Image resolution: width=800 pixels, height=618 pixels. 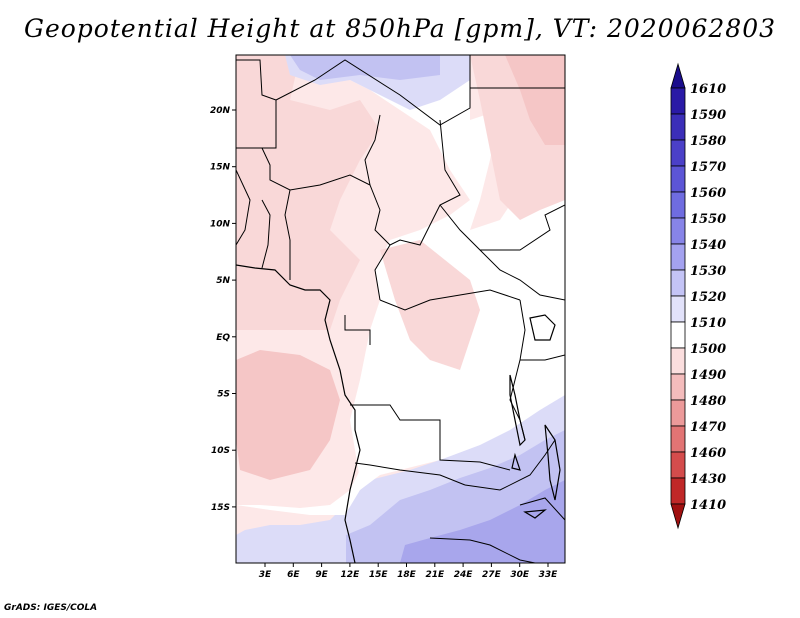 I want to click on lon-label: 27E, so click(x=492, y=575).